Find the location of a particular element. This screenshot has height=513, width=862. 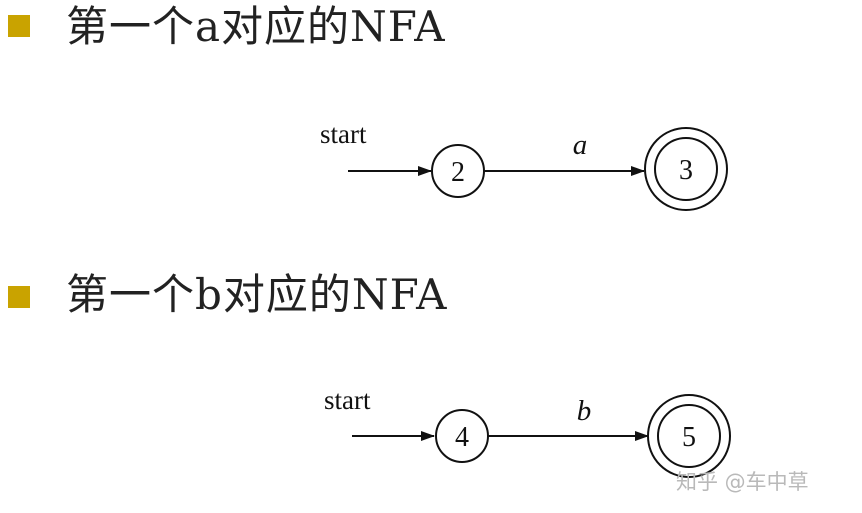

nfa-diagram-b: start 4 b 5 is located at coordinates (532, 431).